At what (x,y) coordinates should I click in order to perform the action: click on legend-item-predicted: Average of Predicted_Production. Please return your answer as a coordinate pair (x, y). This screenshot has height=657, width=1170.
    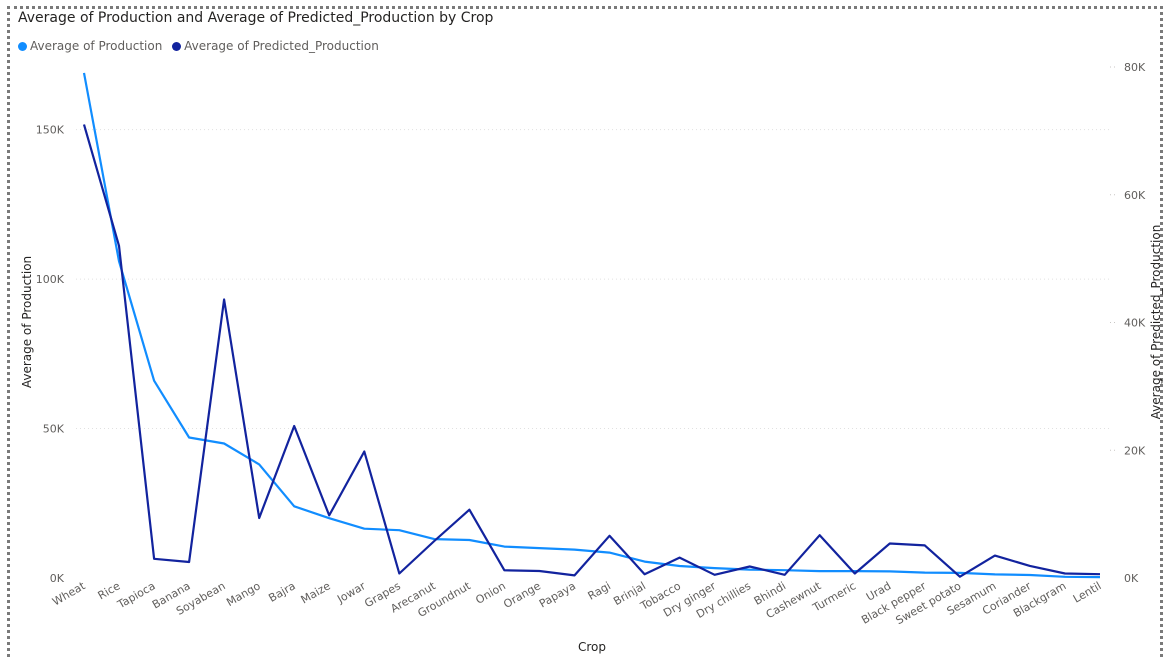
    Looking at the image, I should click on (275, 46).